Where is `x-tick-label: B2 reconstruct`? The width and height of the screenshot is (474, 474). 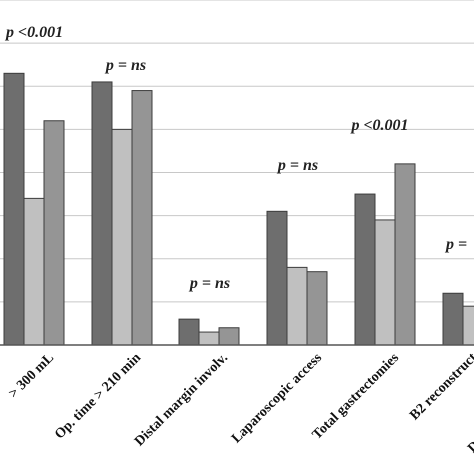
x-tick-label: B2 reconstruct is located at coordinates (440, 386).